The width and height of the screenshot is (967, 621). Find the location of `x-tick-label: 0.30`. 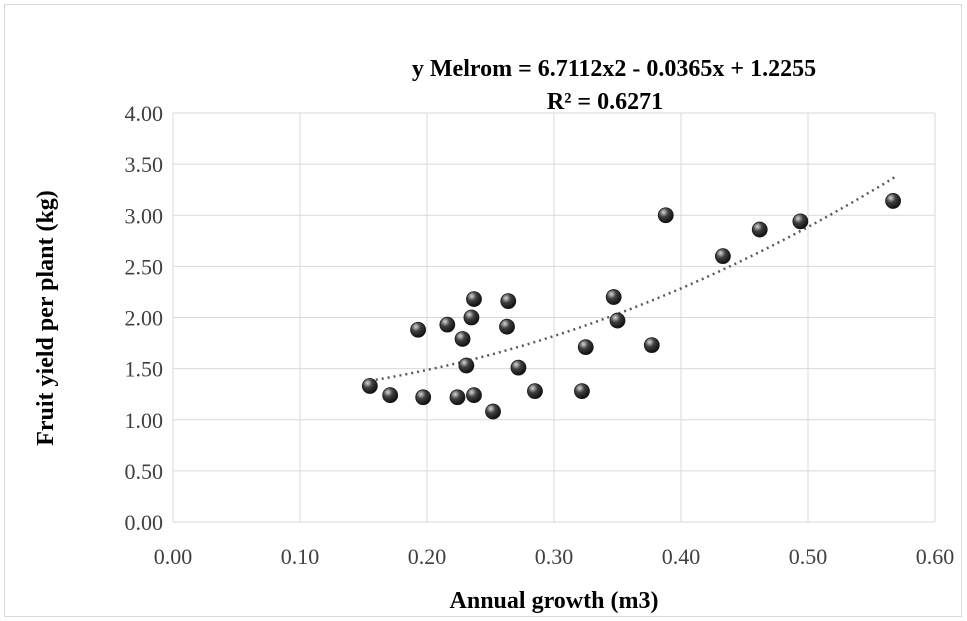

x-tick-label: 0.30 is located at coordinates (554, 556).